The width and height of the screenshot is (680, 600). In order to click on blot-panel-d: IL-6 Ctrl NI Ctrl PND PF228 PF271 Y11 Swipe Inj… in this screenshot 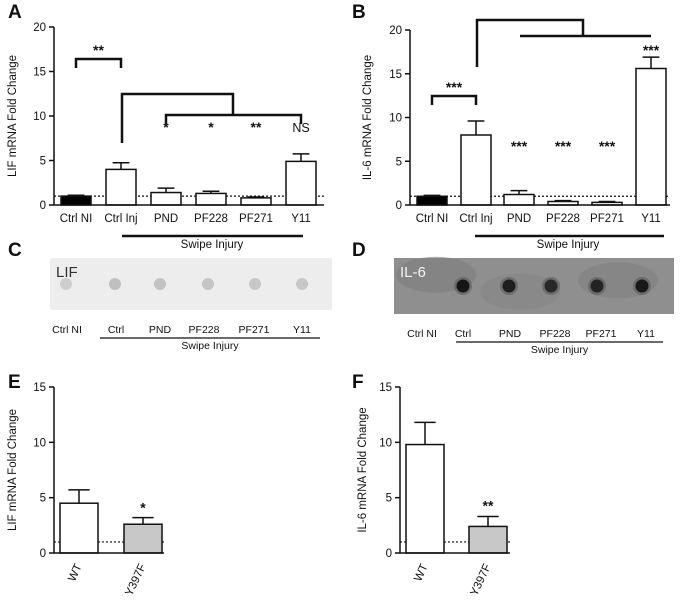, I will do `click(534, 306)`.